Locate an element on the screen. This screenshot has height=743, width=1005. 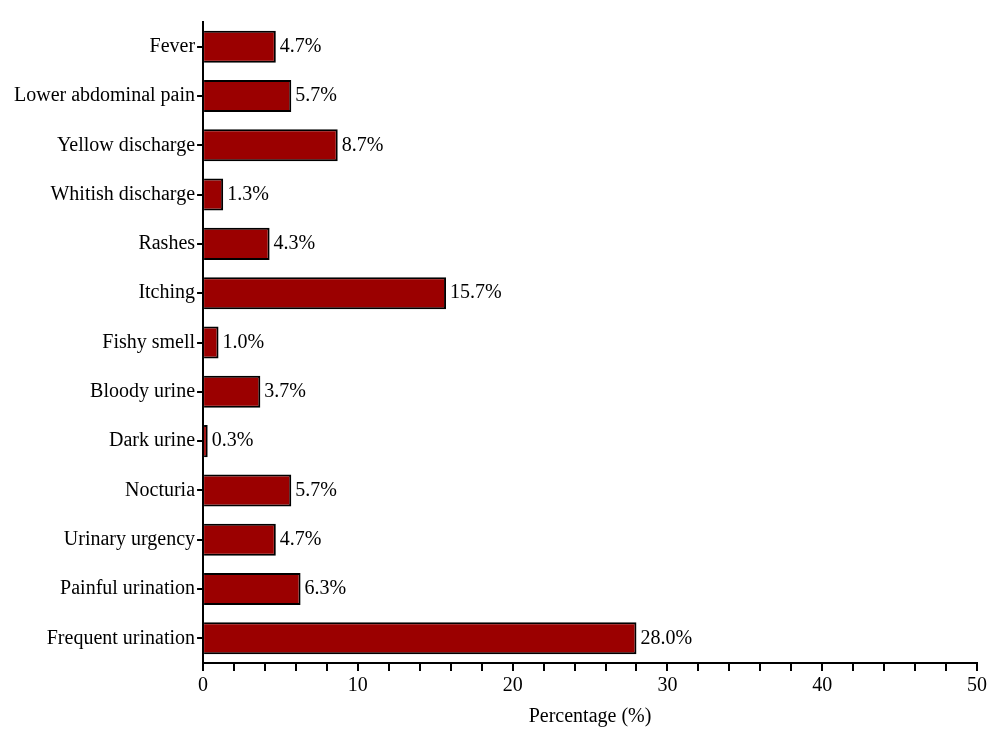
x-tick-label: 0 is located at coordinates (203, 684).